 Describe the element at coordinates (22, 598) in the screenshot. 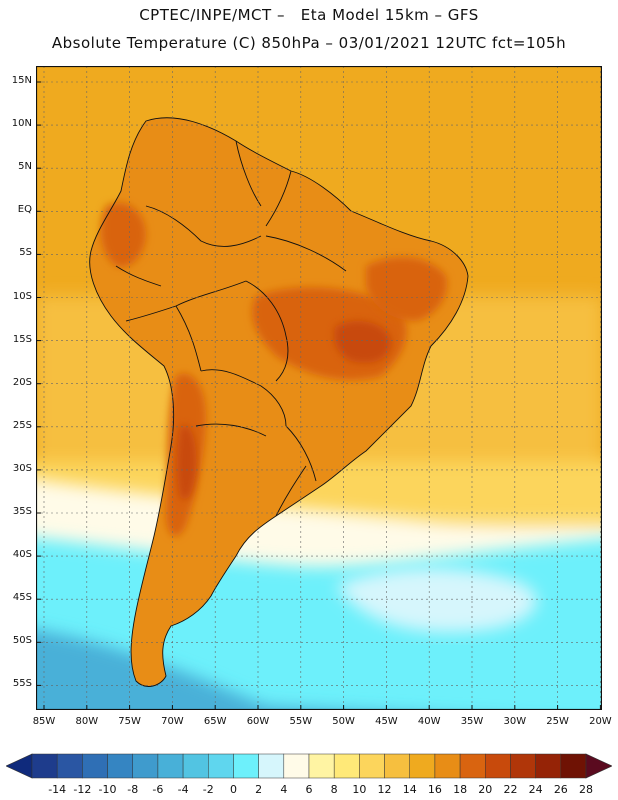

I see `lat-label: 45S` at that location.